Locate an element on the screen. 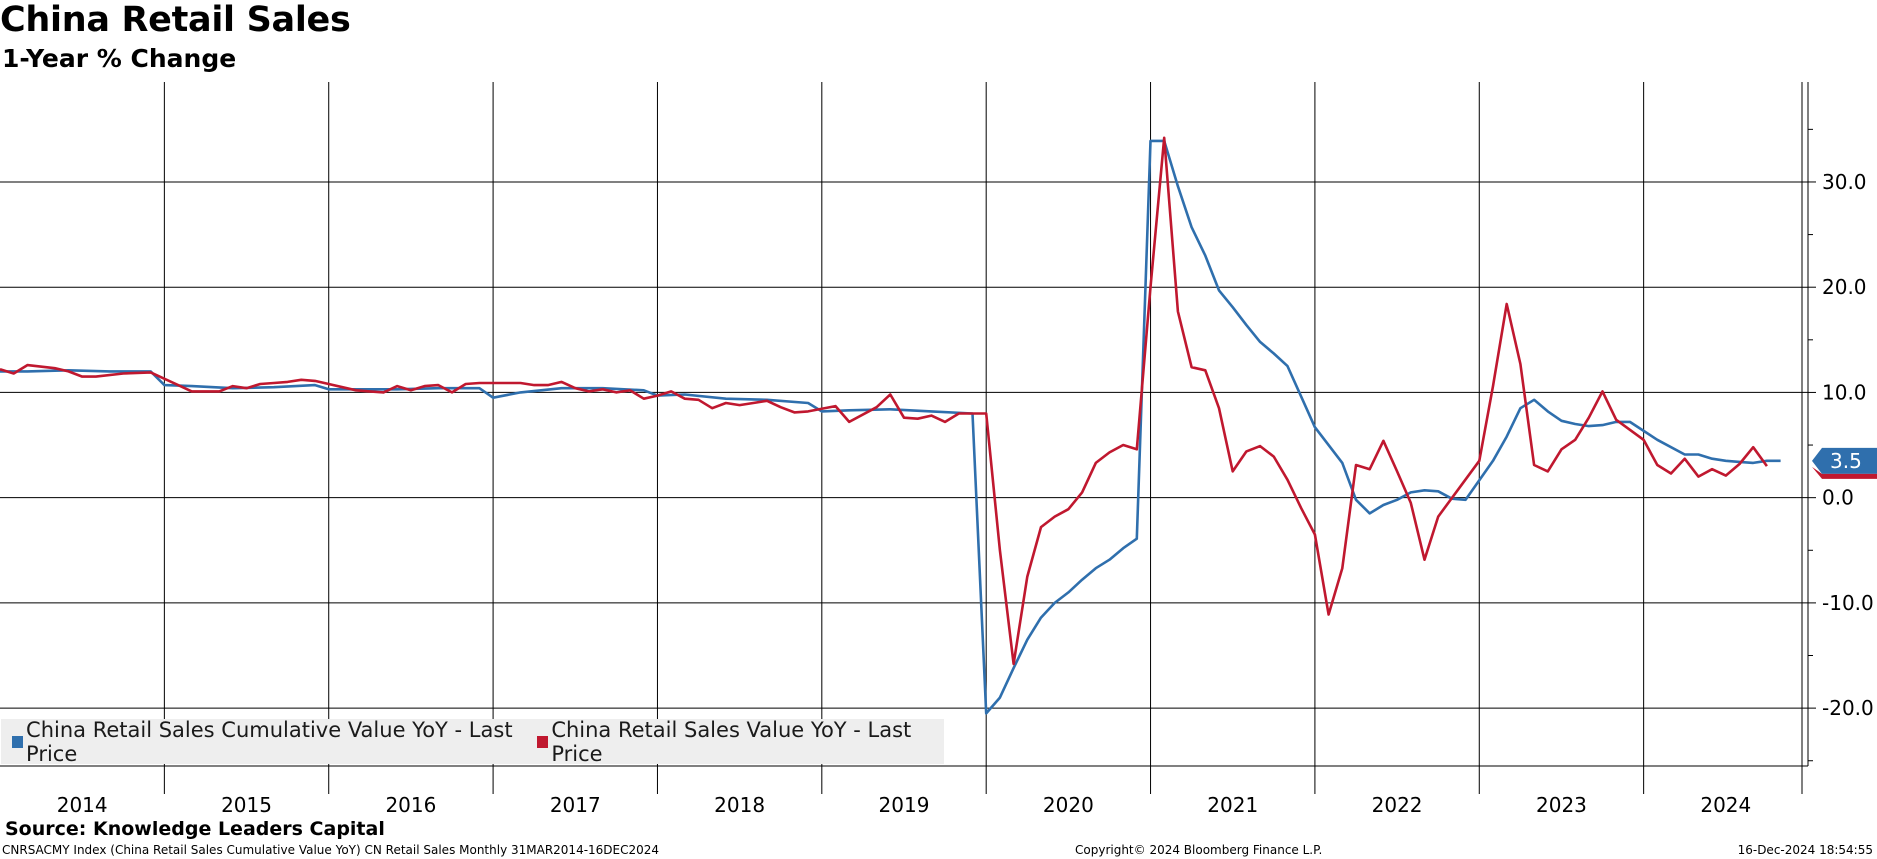 Image resolution: width=1877 pixels, height=859 pixels. footer-copyright: Copyright© 2024 Bloomberg Finance L.P. is located at coordinates (1199, 850).